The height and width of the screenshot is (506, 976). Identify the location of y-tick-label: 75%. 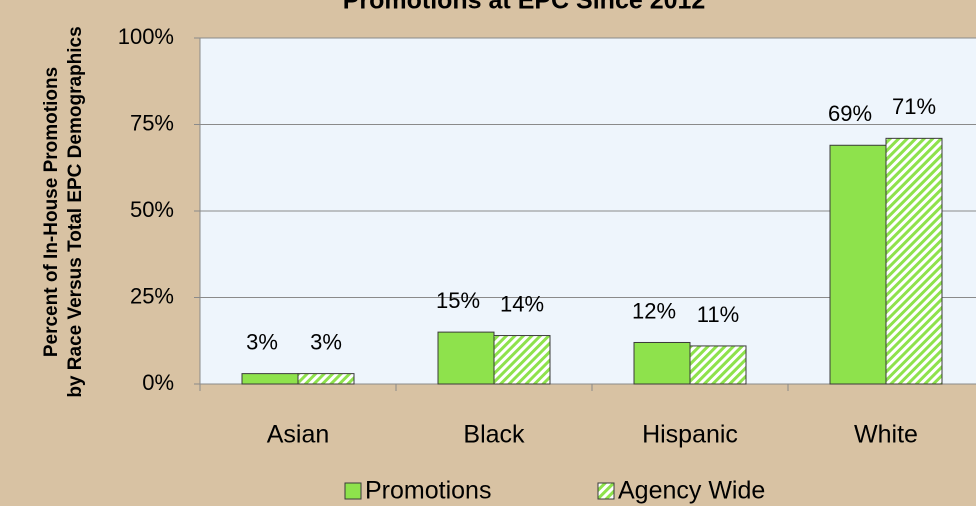
(152, 122).